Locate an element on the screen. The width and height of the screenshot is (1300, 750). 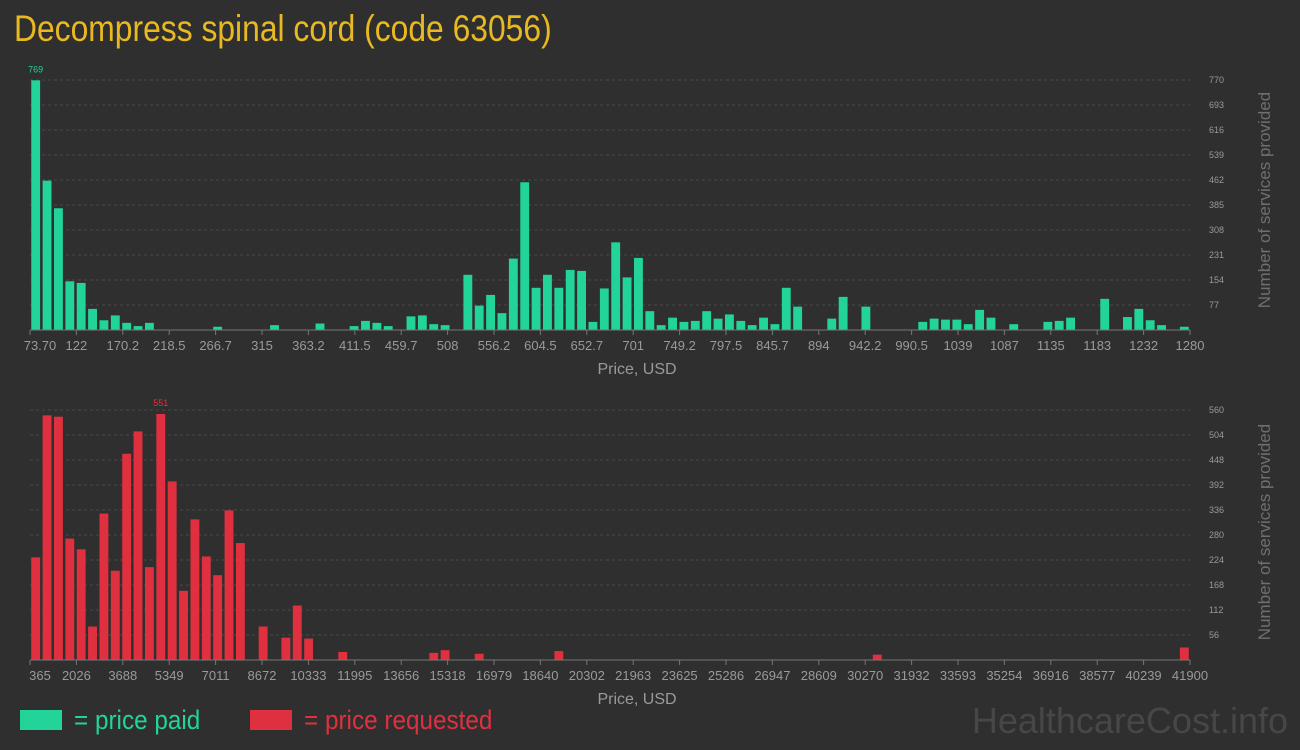
y-tick-label: 280 is located at coordinates (1216, 535).